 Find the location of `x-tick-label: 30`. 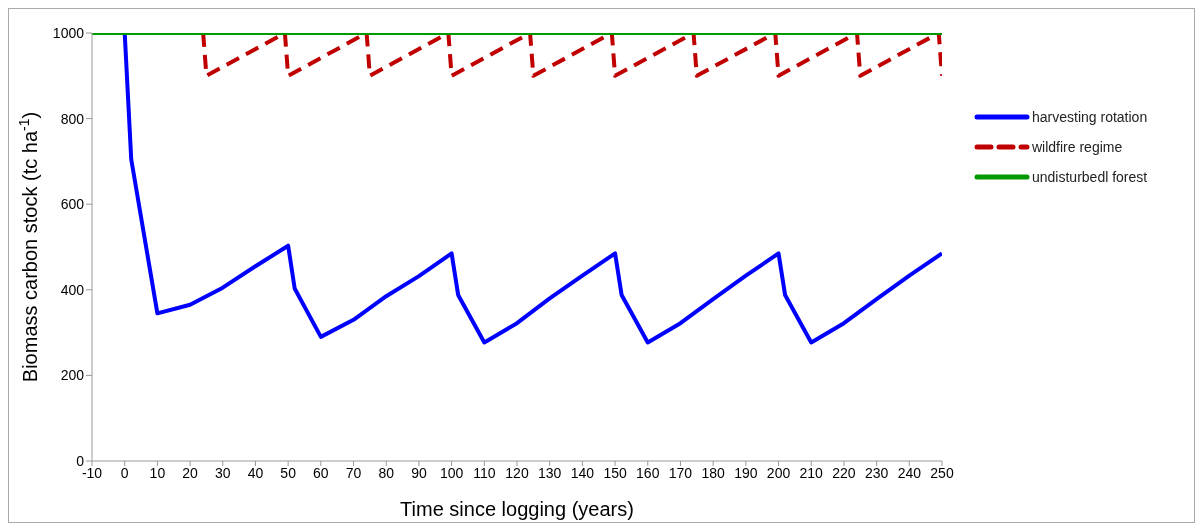

x-tick-label: 30 is located at coordinates (222, 472).